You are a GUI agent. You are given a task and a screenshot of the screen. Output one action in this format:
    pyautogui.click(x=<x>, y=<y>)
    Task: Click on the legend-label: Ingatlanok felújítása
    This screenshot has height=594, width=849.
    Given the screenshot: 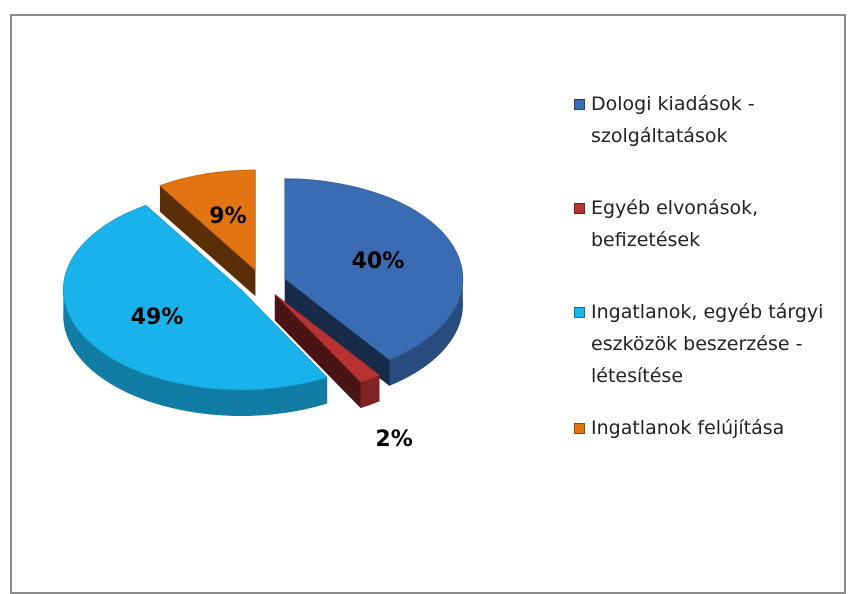 What is the action you would take?
    pyautogui.click(x=688, y=428)
    